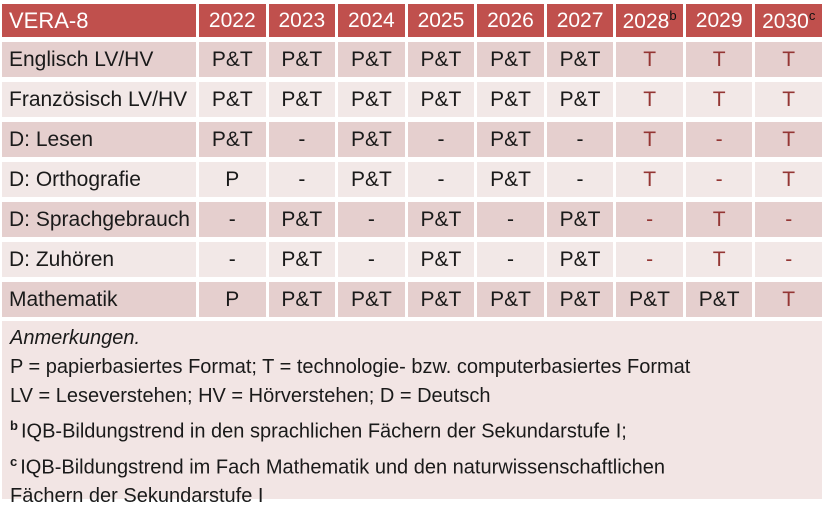 The height and width of the screenshot is (507, 825). What do you see at coordinates (99, 59) in the screenshot?
I see `row-label-englisch-lv-hv: Englisch LV/HV` at bounding box center [99, 59].